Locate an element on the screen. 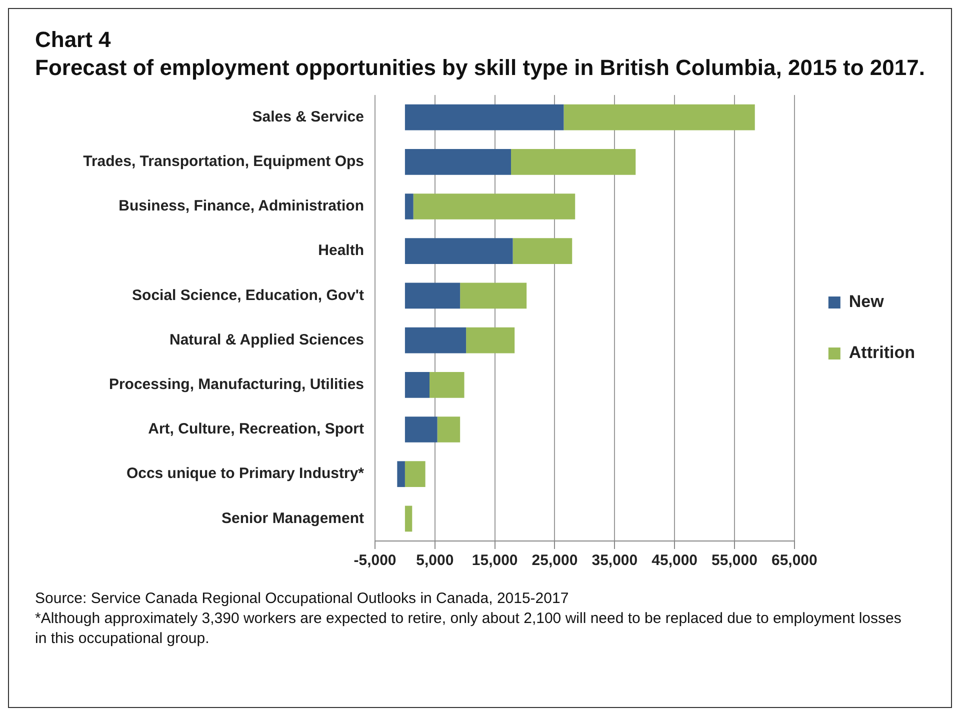 This screenshot has height=724, width=972. text: *Although approximately 3,390 workers are expected to retire, only about 2,100 will need to be replaced due to employment losses in this occupational group. is located at coordinates (468, 629).